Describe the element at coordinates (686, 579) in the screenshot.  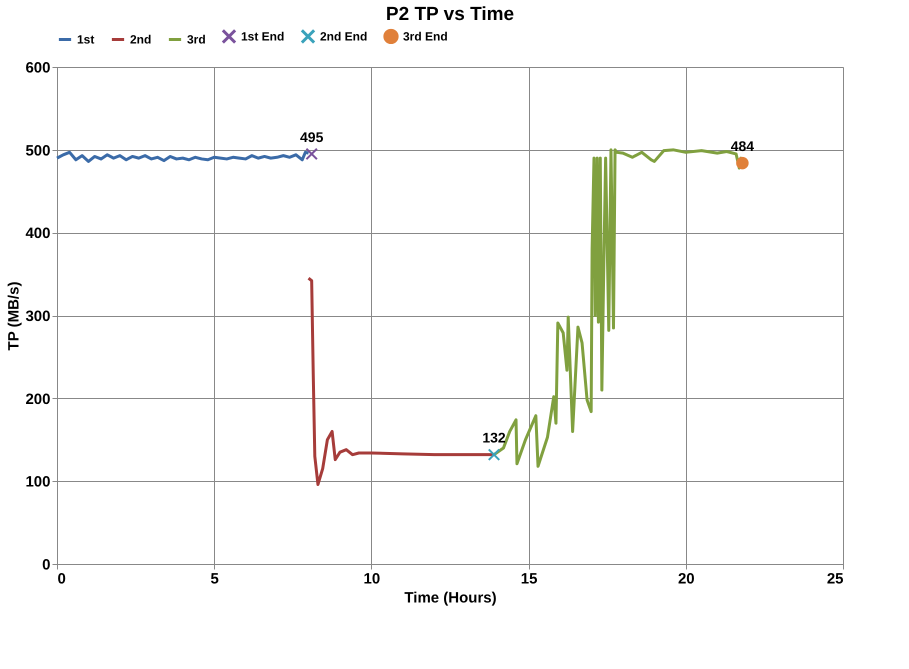
I see `x-tick-label: 20` at that location.